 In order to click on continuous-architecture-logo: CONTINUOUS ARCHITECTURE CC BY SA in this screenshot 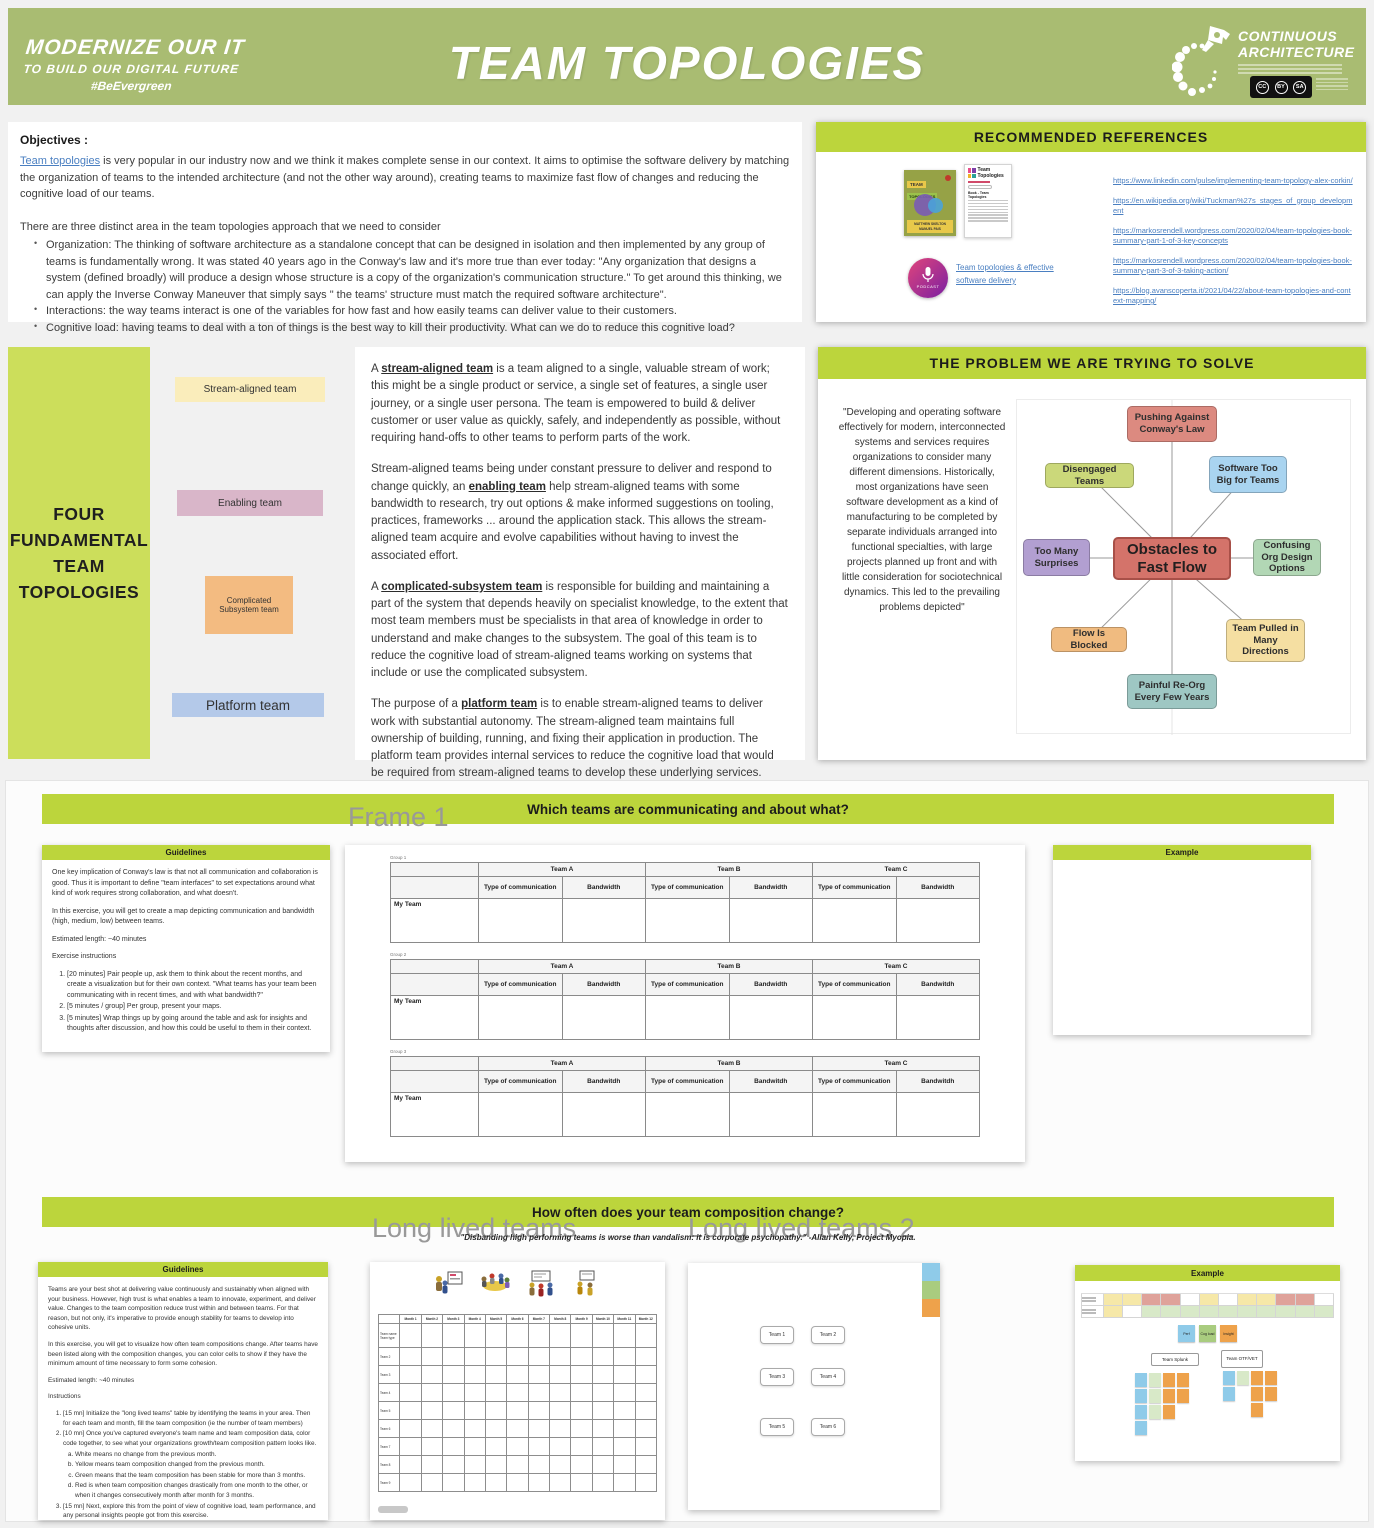, I will do `click(1263, 60)`.